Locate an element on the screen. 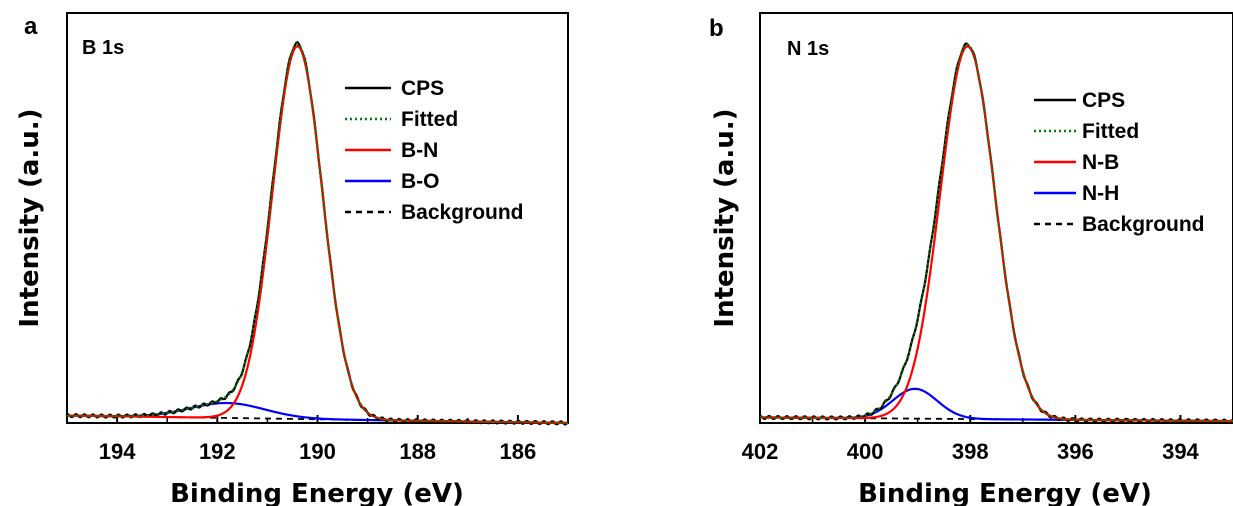 Image resolution: width=1233 pixels, height=506 pixels. legend-label-b-3: N-H is located at coordinates (1100, 193).